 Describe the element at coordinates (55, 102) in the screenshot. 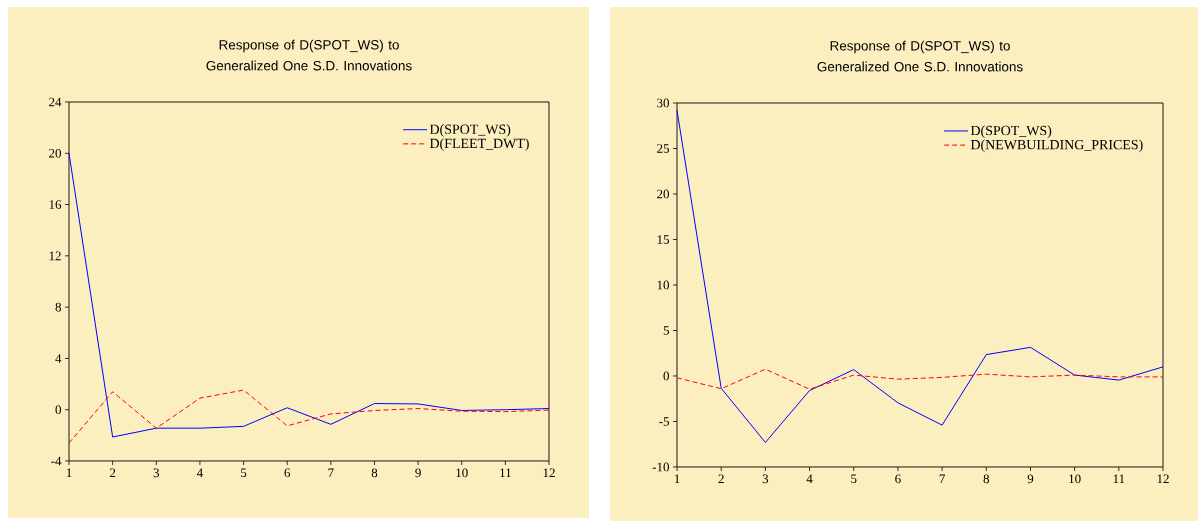

I see `y-tick-label: 24` at that location.